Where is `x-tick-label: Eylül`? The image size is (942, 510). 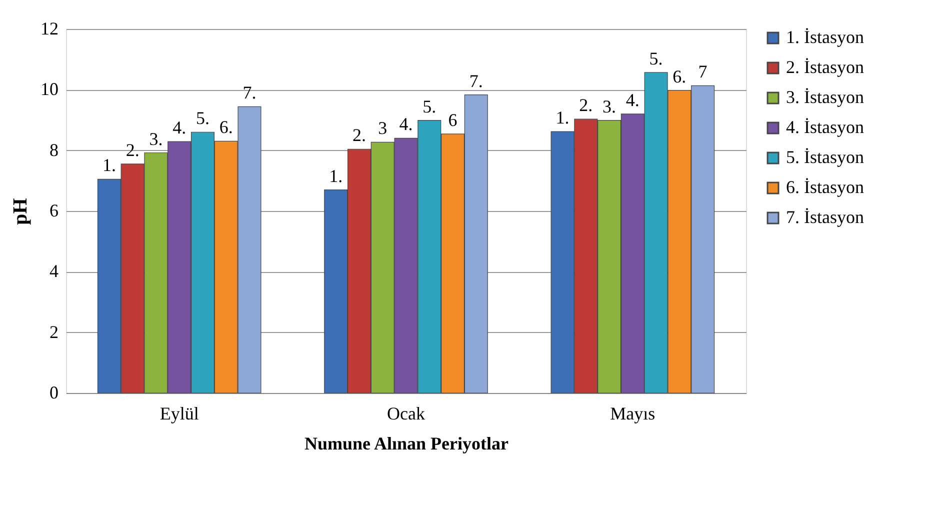 x-tick-label: Eylül is located at coordinates (179, 414).